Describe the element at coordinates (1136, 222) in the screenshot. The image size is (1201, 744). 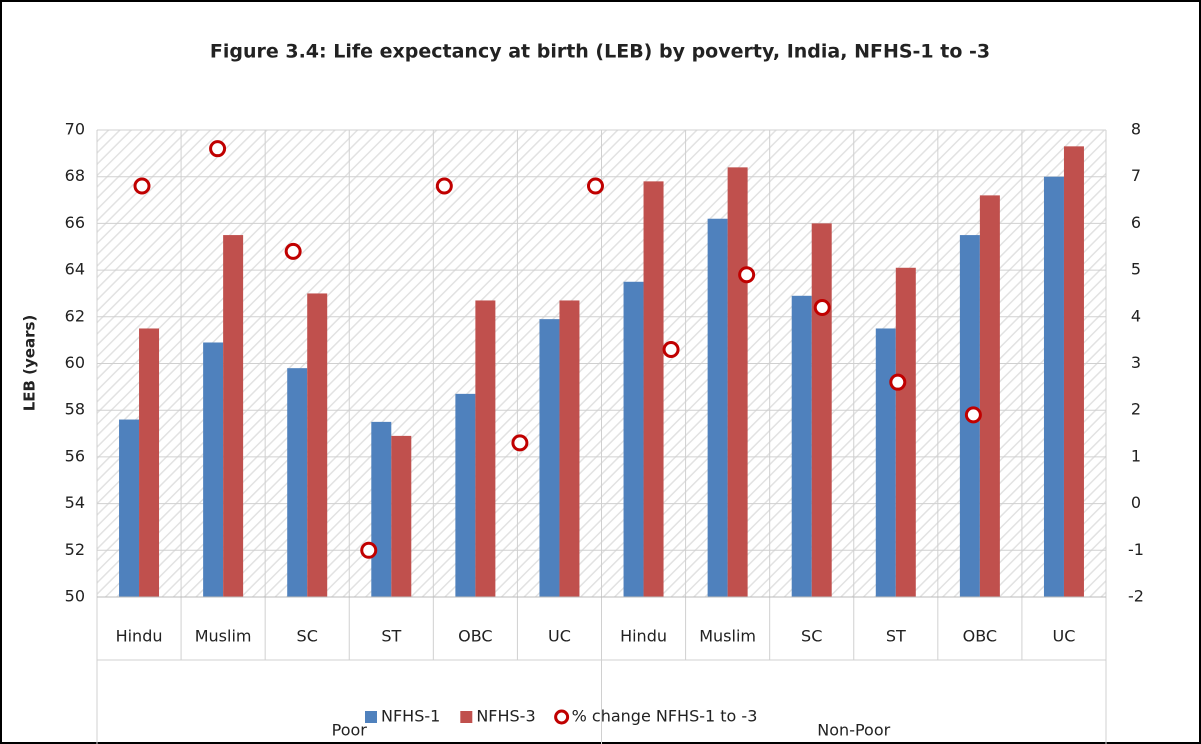
I see `y2-tick-label: 6` at that location.